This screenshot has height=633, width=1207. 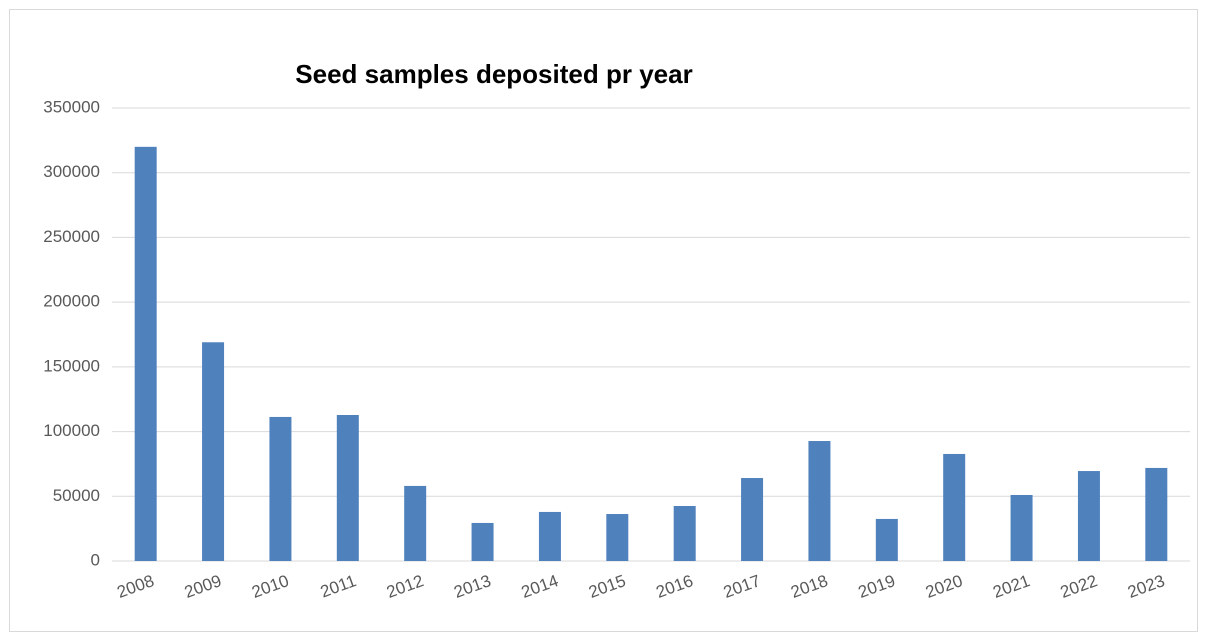 I want to click on y-tick-label: 200000, so click(x=71, y=301).